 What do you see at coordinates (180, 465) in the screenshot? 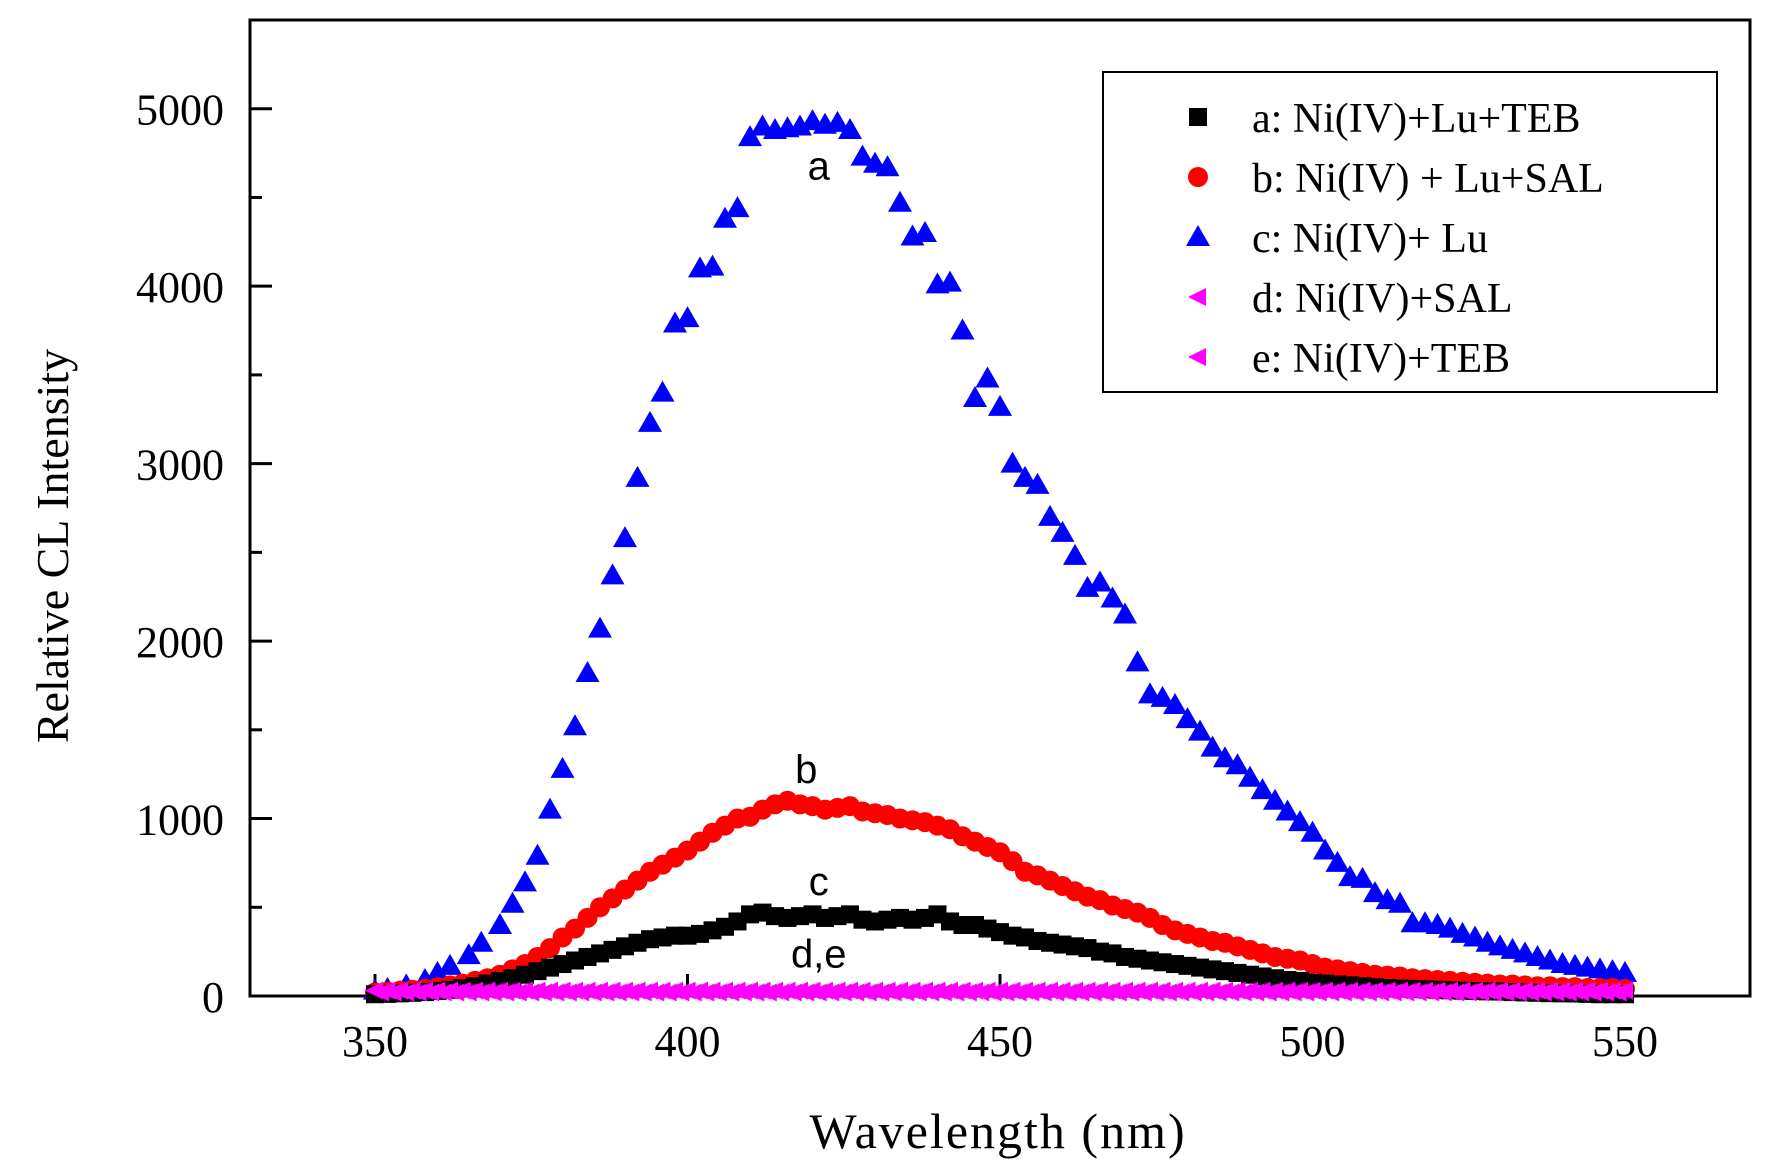
I see `y-tick-label: 3000` at bounding box center [180, 465].